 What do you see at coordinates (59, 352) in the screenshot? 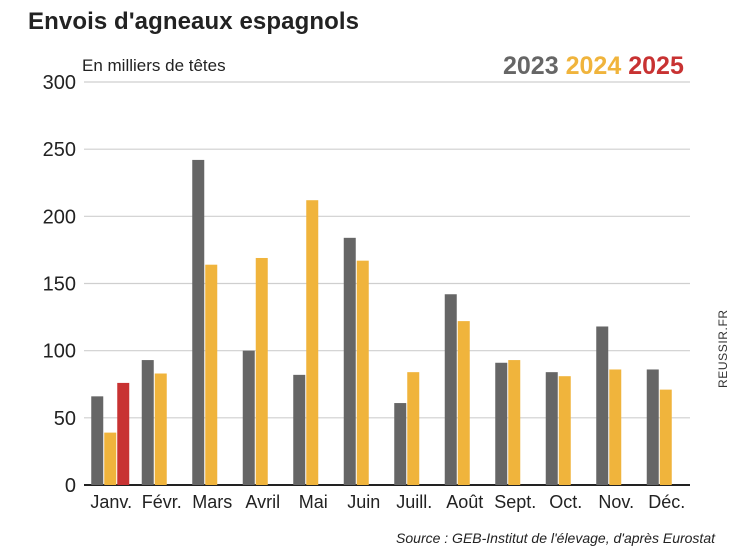
I see `y-tick-label: 100` at bounding box center [59, 352].